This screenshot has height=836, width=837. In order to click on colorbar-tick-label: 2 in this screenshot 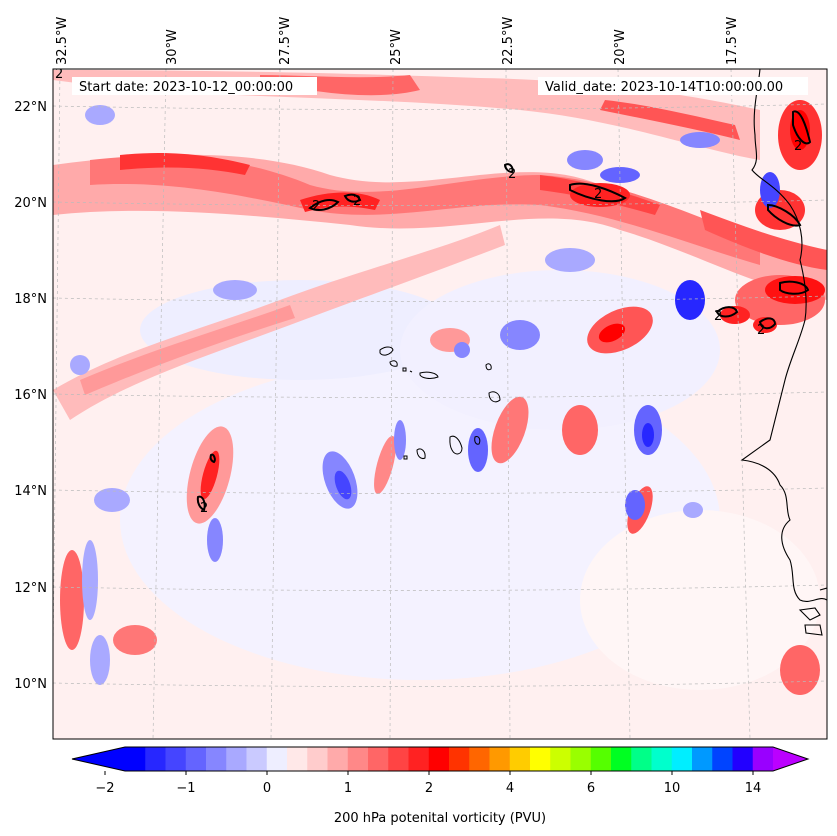, I will do `click(429, 788)`.